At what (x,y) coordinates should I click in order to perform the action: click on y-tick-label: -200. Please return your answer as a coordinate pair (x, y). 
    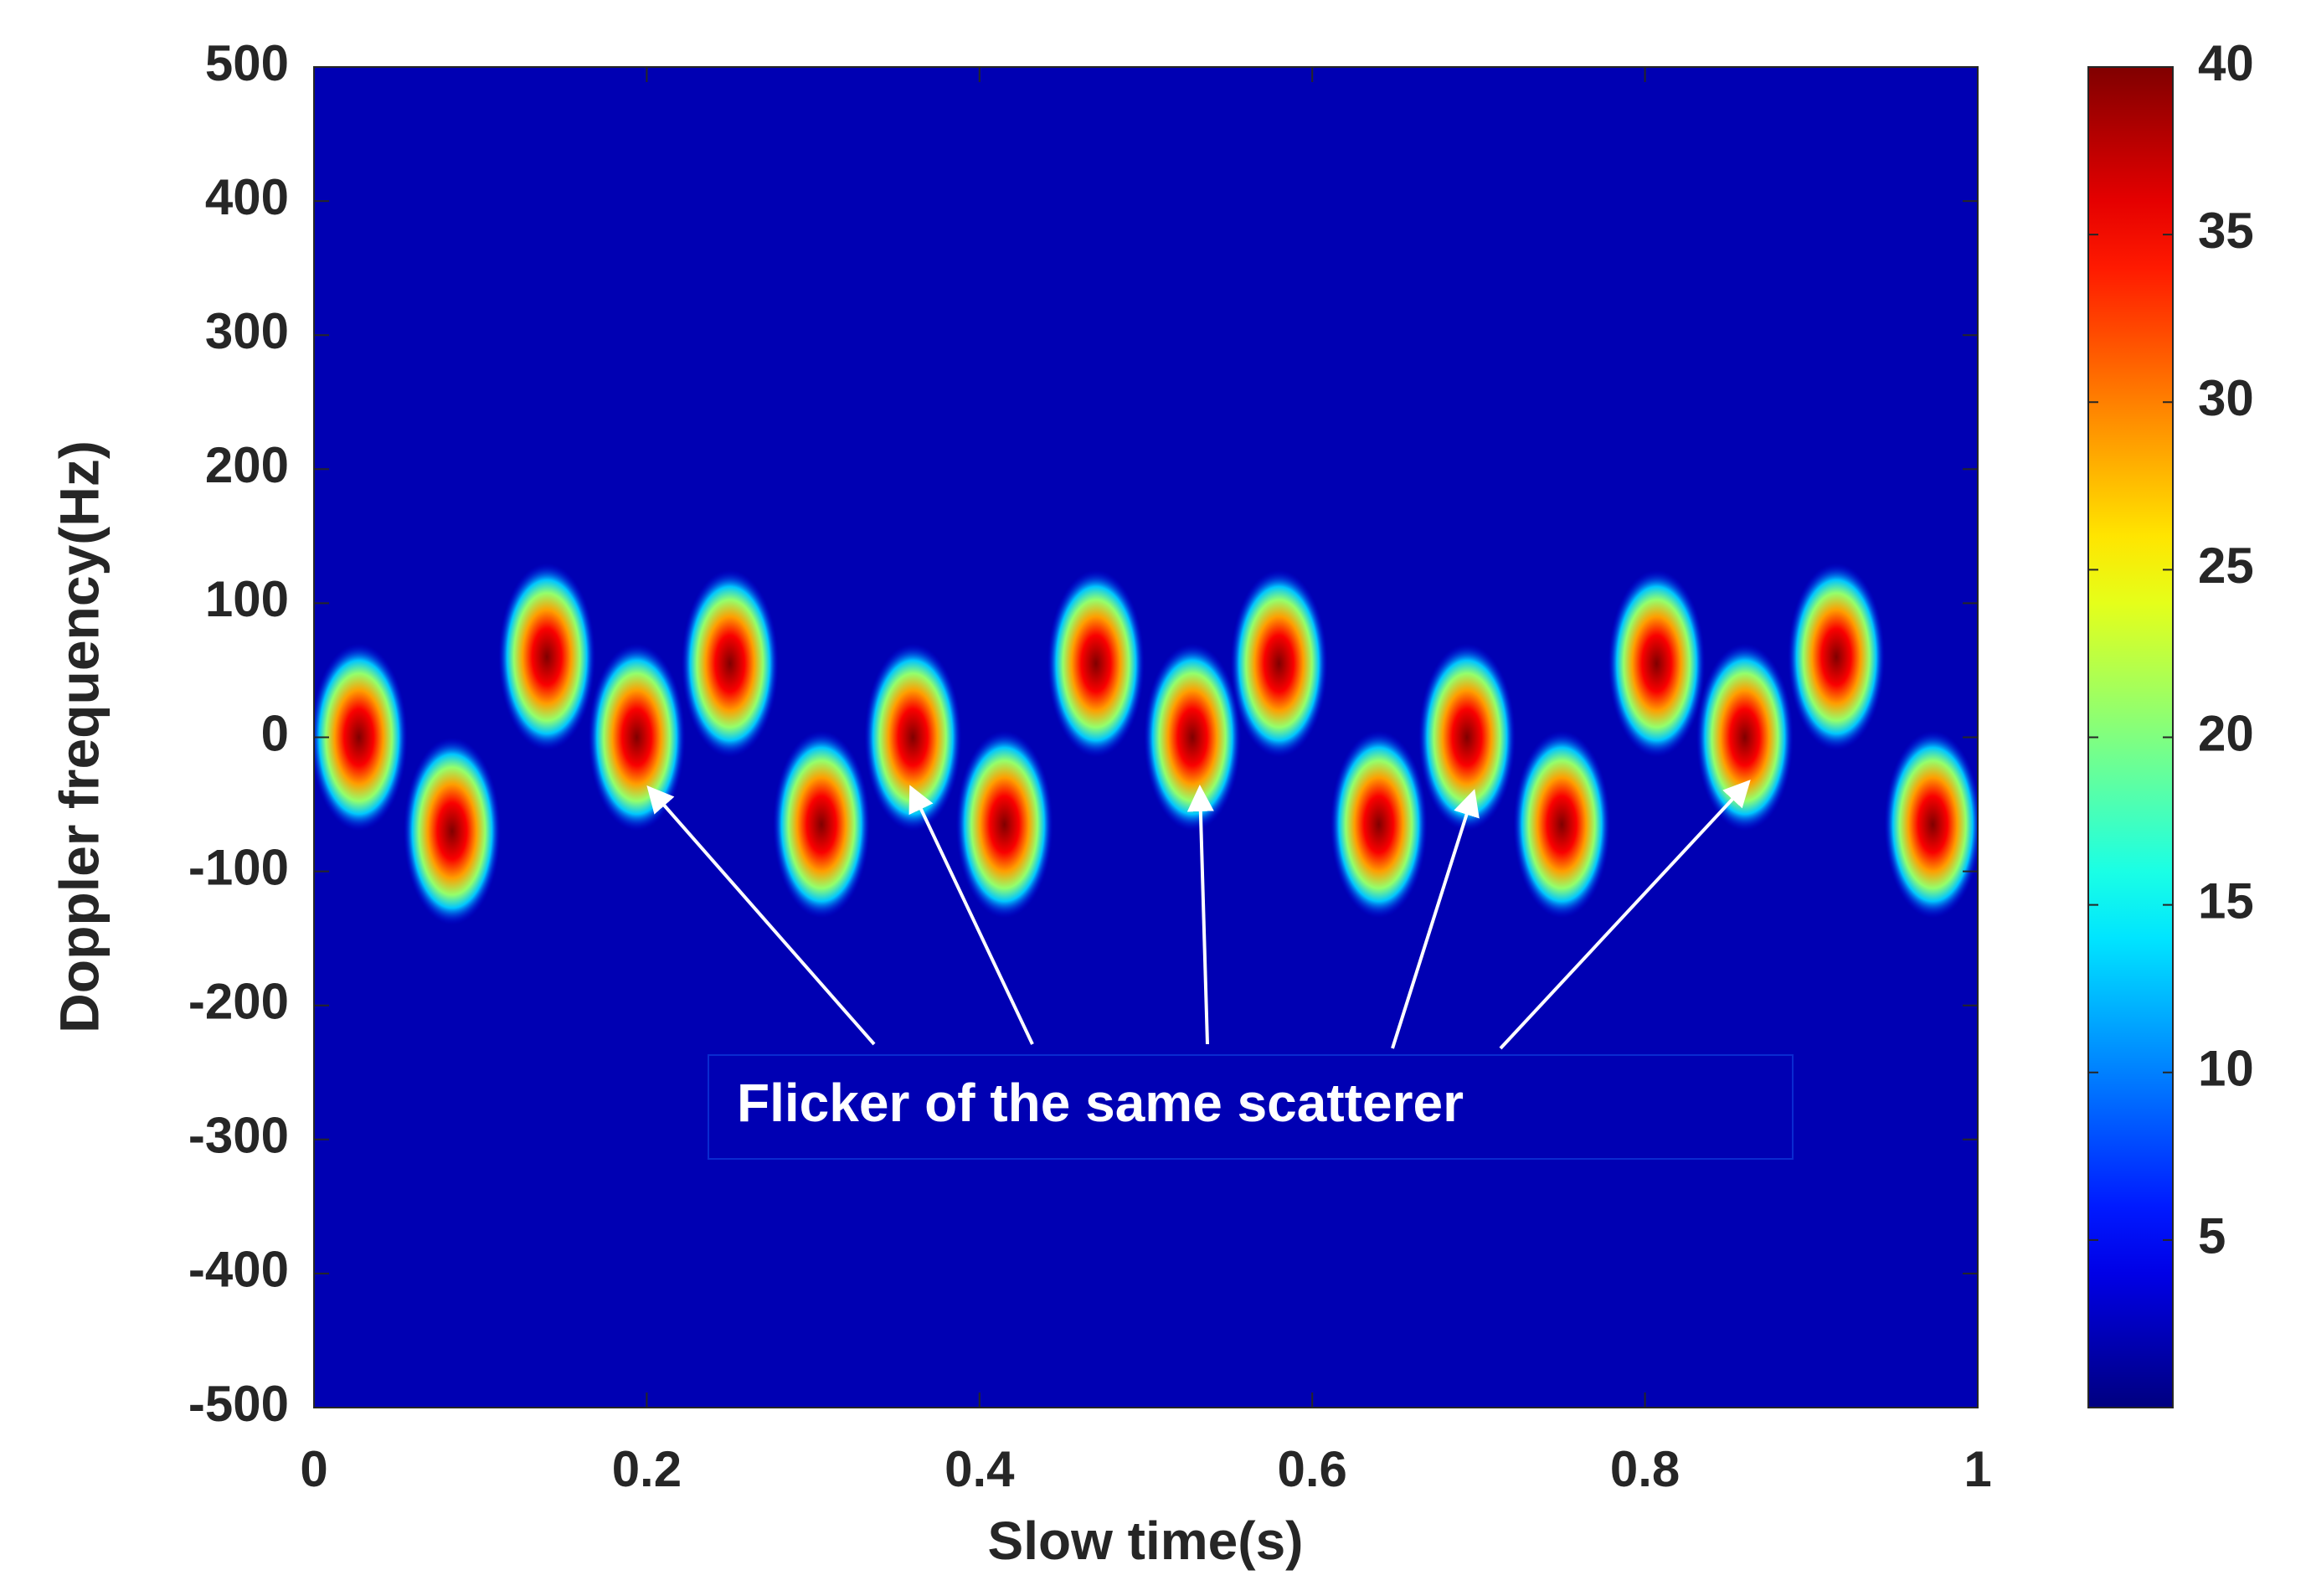
    Looking at the image, I should click on (239, 1002).